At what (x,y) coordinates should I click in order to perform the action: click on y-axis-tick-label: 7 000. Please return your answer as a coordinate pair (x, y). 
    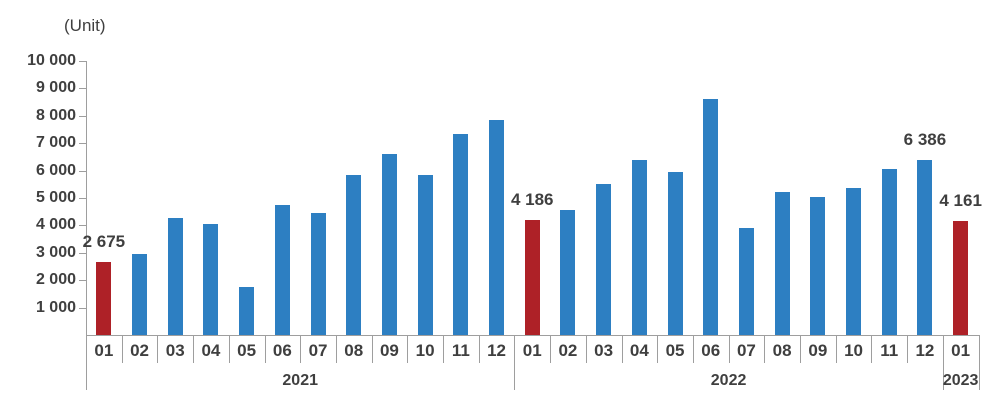
    Looking at the image, I should click on (55, 143).